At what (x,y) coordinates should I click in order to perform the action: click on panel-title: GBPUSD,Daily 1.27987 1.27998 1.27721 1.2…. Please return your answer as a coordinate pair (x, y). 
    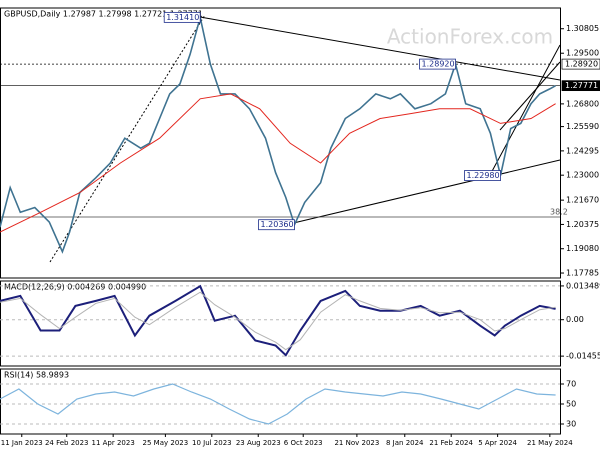
    Looking at the image, I should click on (103, 14).